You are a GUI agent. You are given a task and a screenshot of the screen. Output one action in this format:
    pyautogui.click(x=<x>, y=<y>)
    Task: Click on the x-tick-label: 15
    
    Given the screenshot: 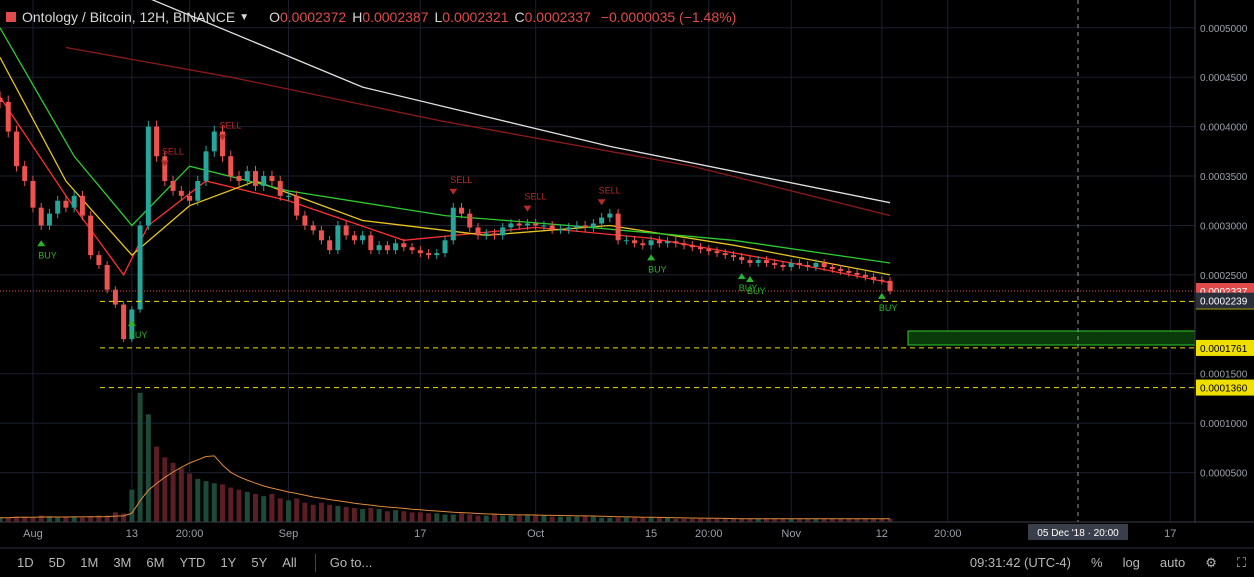 What is the action you would take?
    pyautogui.click(x=651, y=534)
    